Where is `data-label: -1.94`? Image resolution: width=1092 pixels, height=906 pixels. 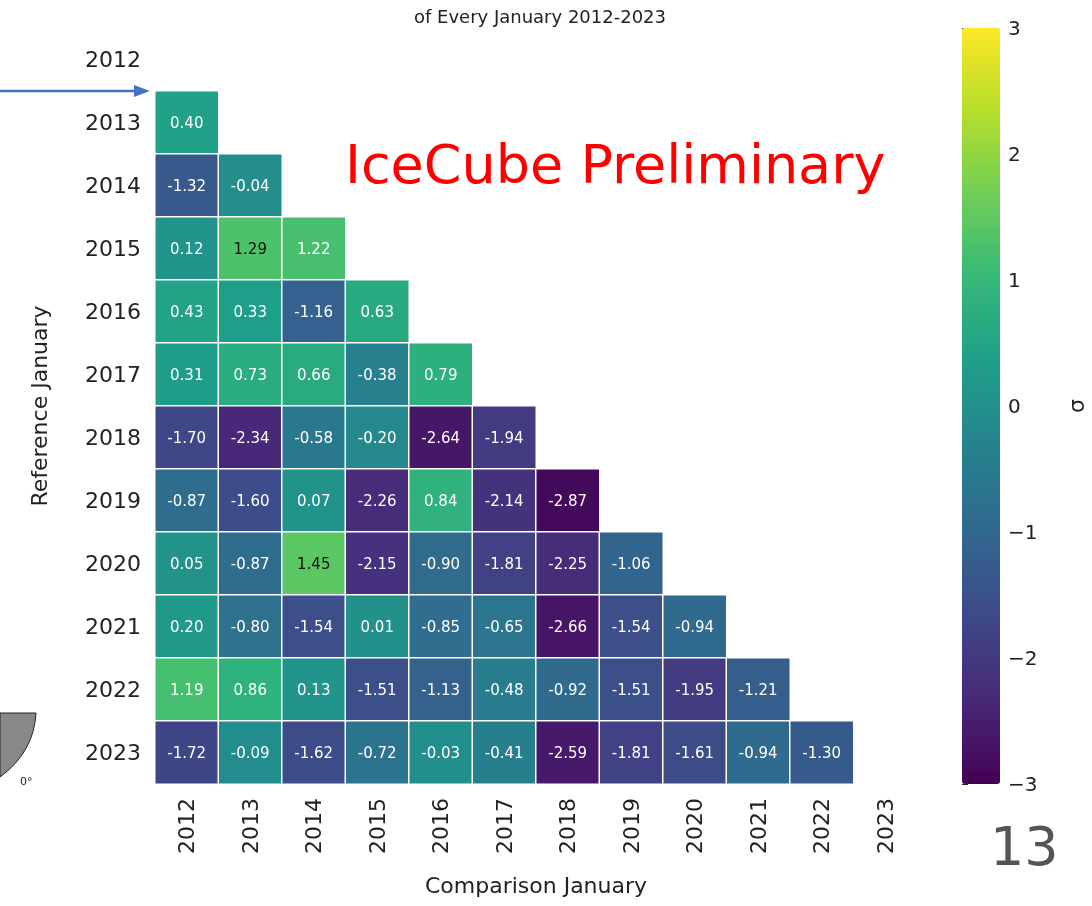 data-label: -1.94 is located at coordinates (504, 437).